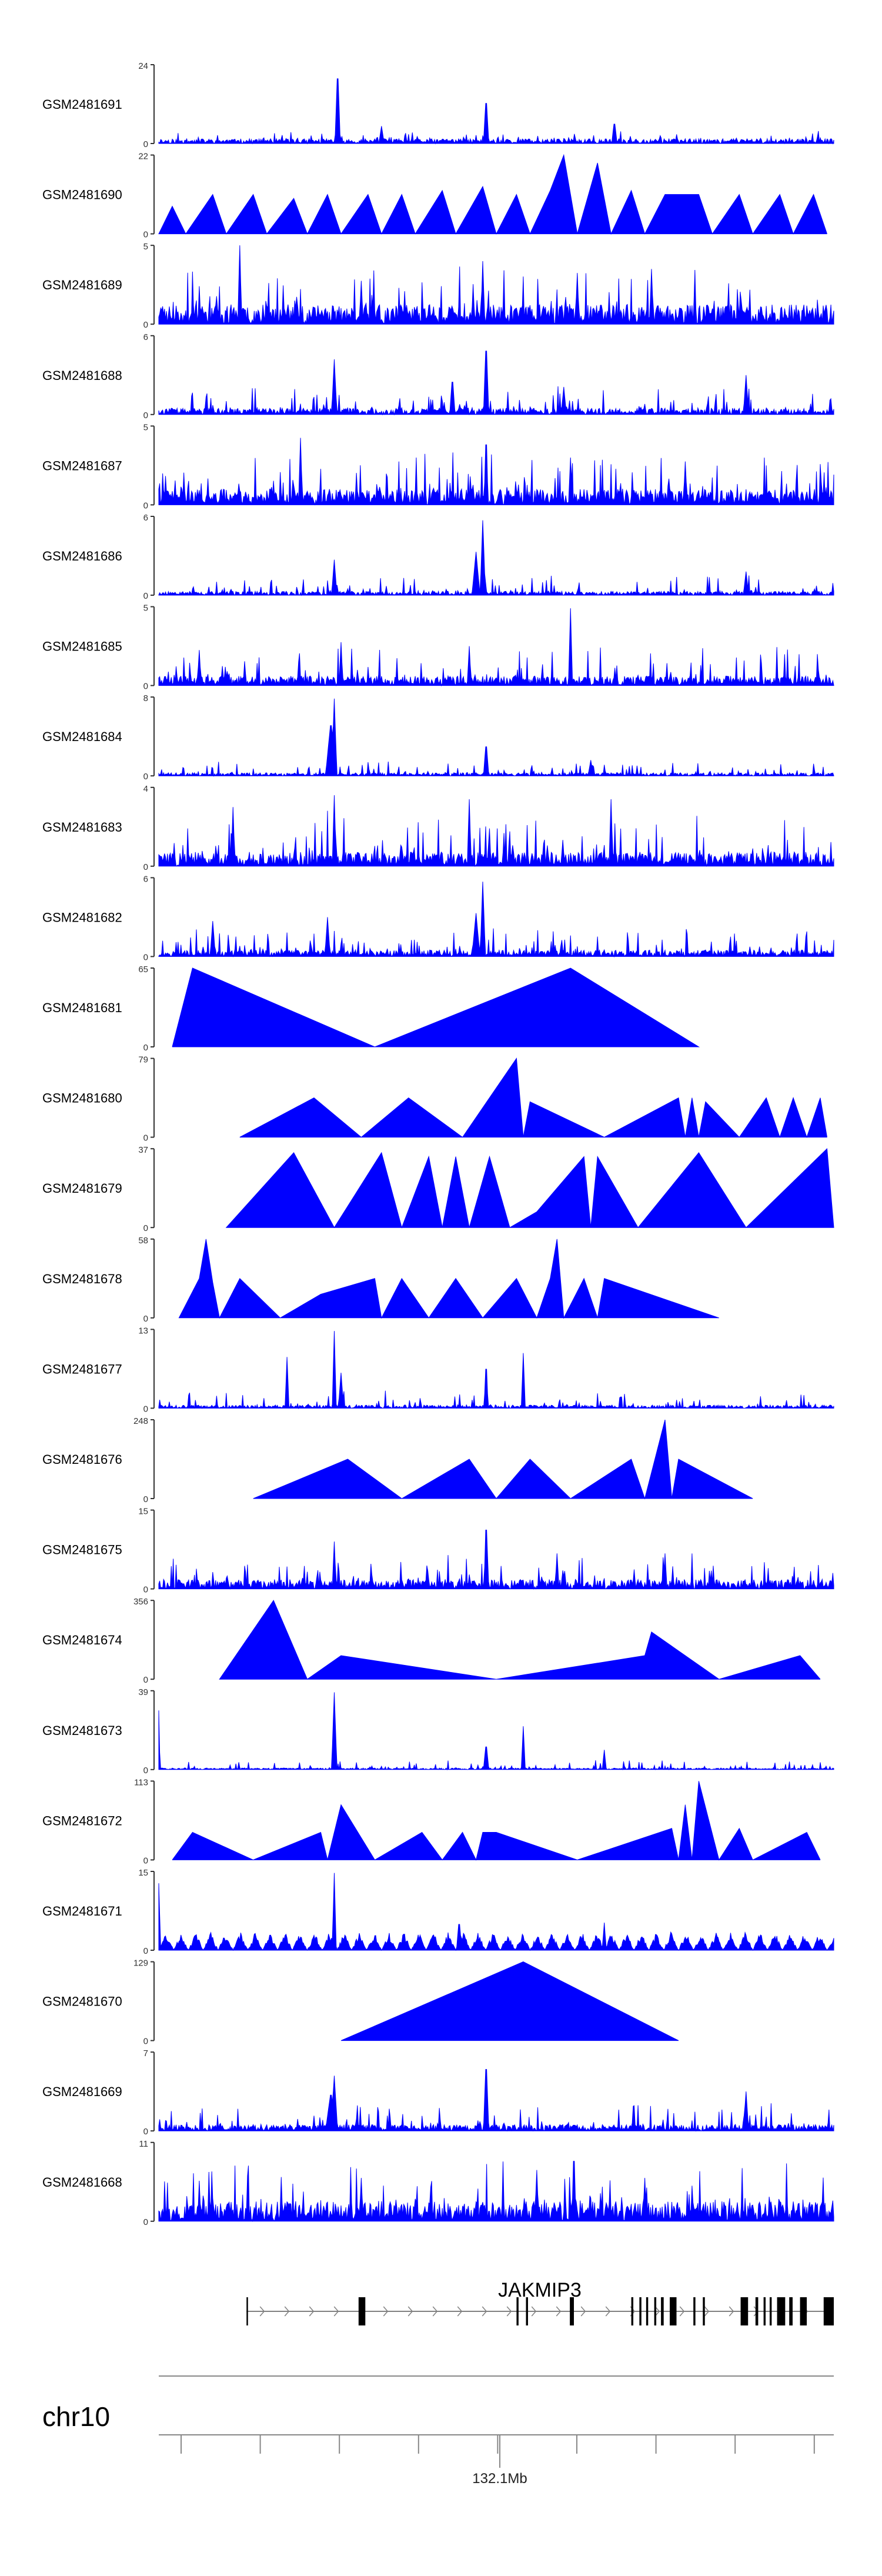  What do you see at coordinates (143, 1692) in the screenshot?
I see `y-max-label: 39` at bounding box center [143, 1692].